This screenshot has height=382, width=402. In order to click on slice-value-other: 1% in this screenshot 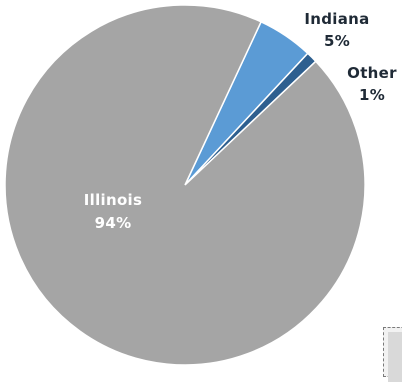, I will do `click(372, 95)`.